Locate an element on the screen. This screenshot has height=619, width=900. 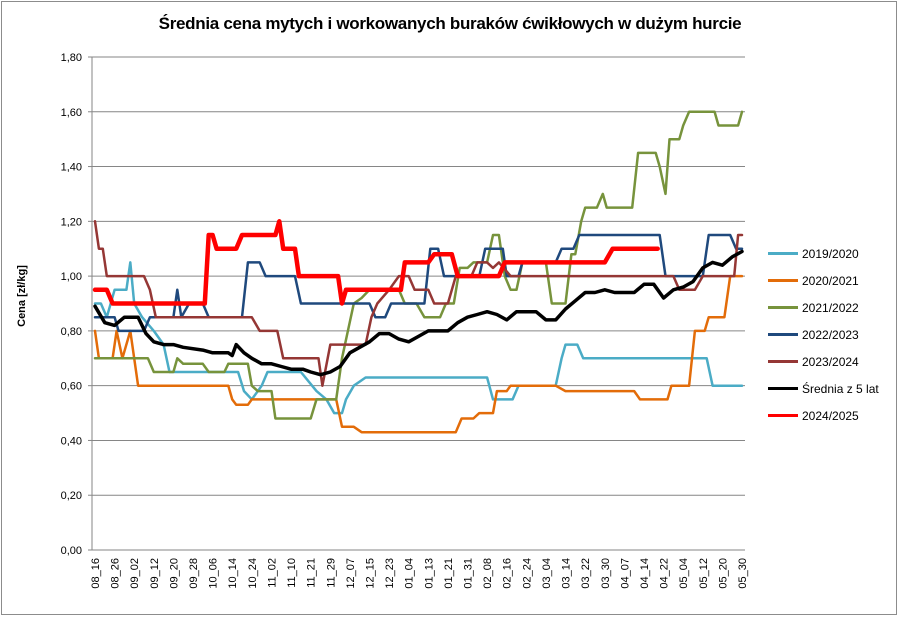
x-tick-label: 04_07 is located at coordinates (625, 573).